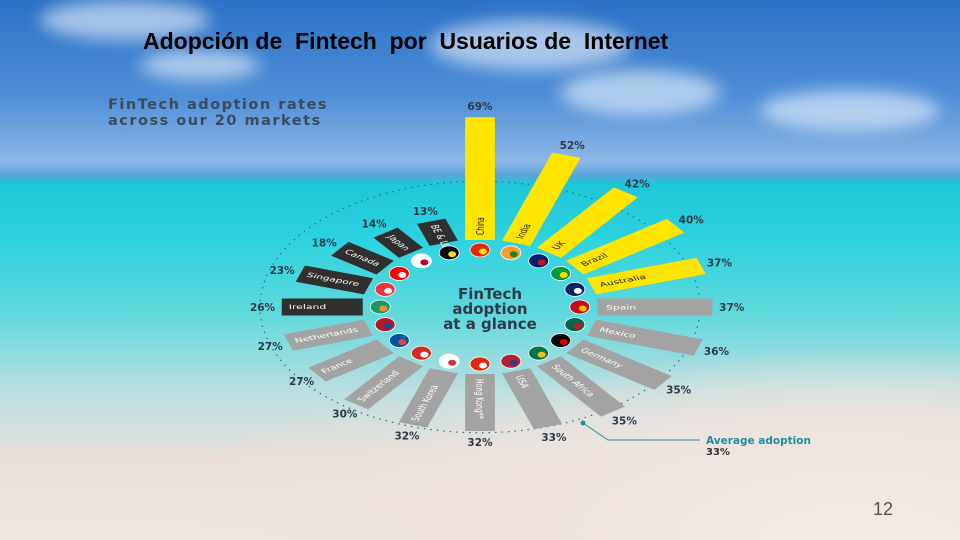  What do you see at coordinates (559, 245) in the screenshot?
I see `bar-category-label: UK` at bounding box center [559, 245].